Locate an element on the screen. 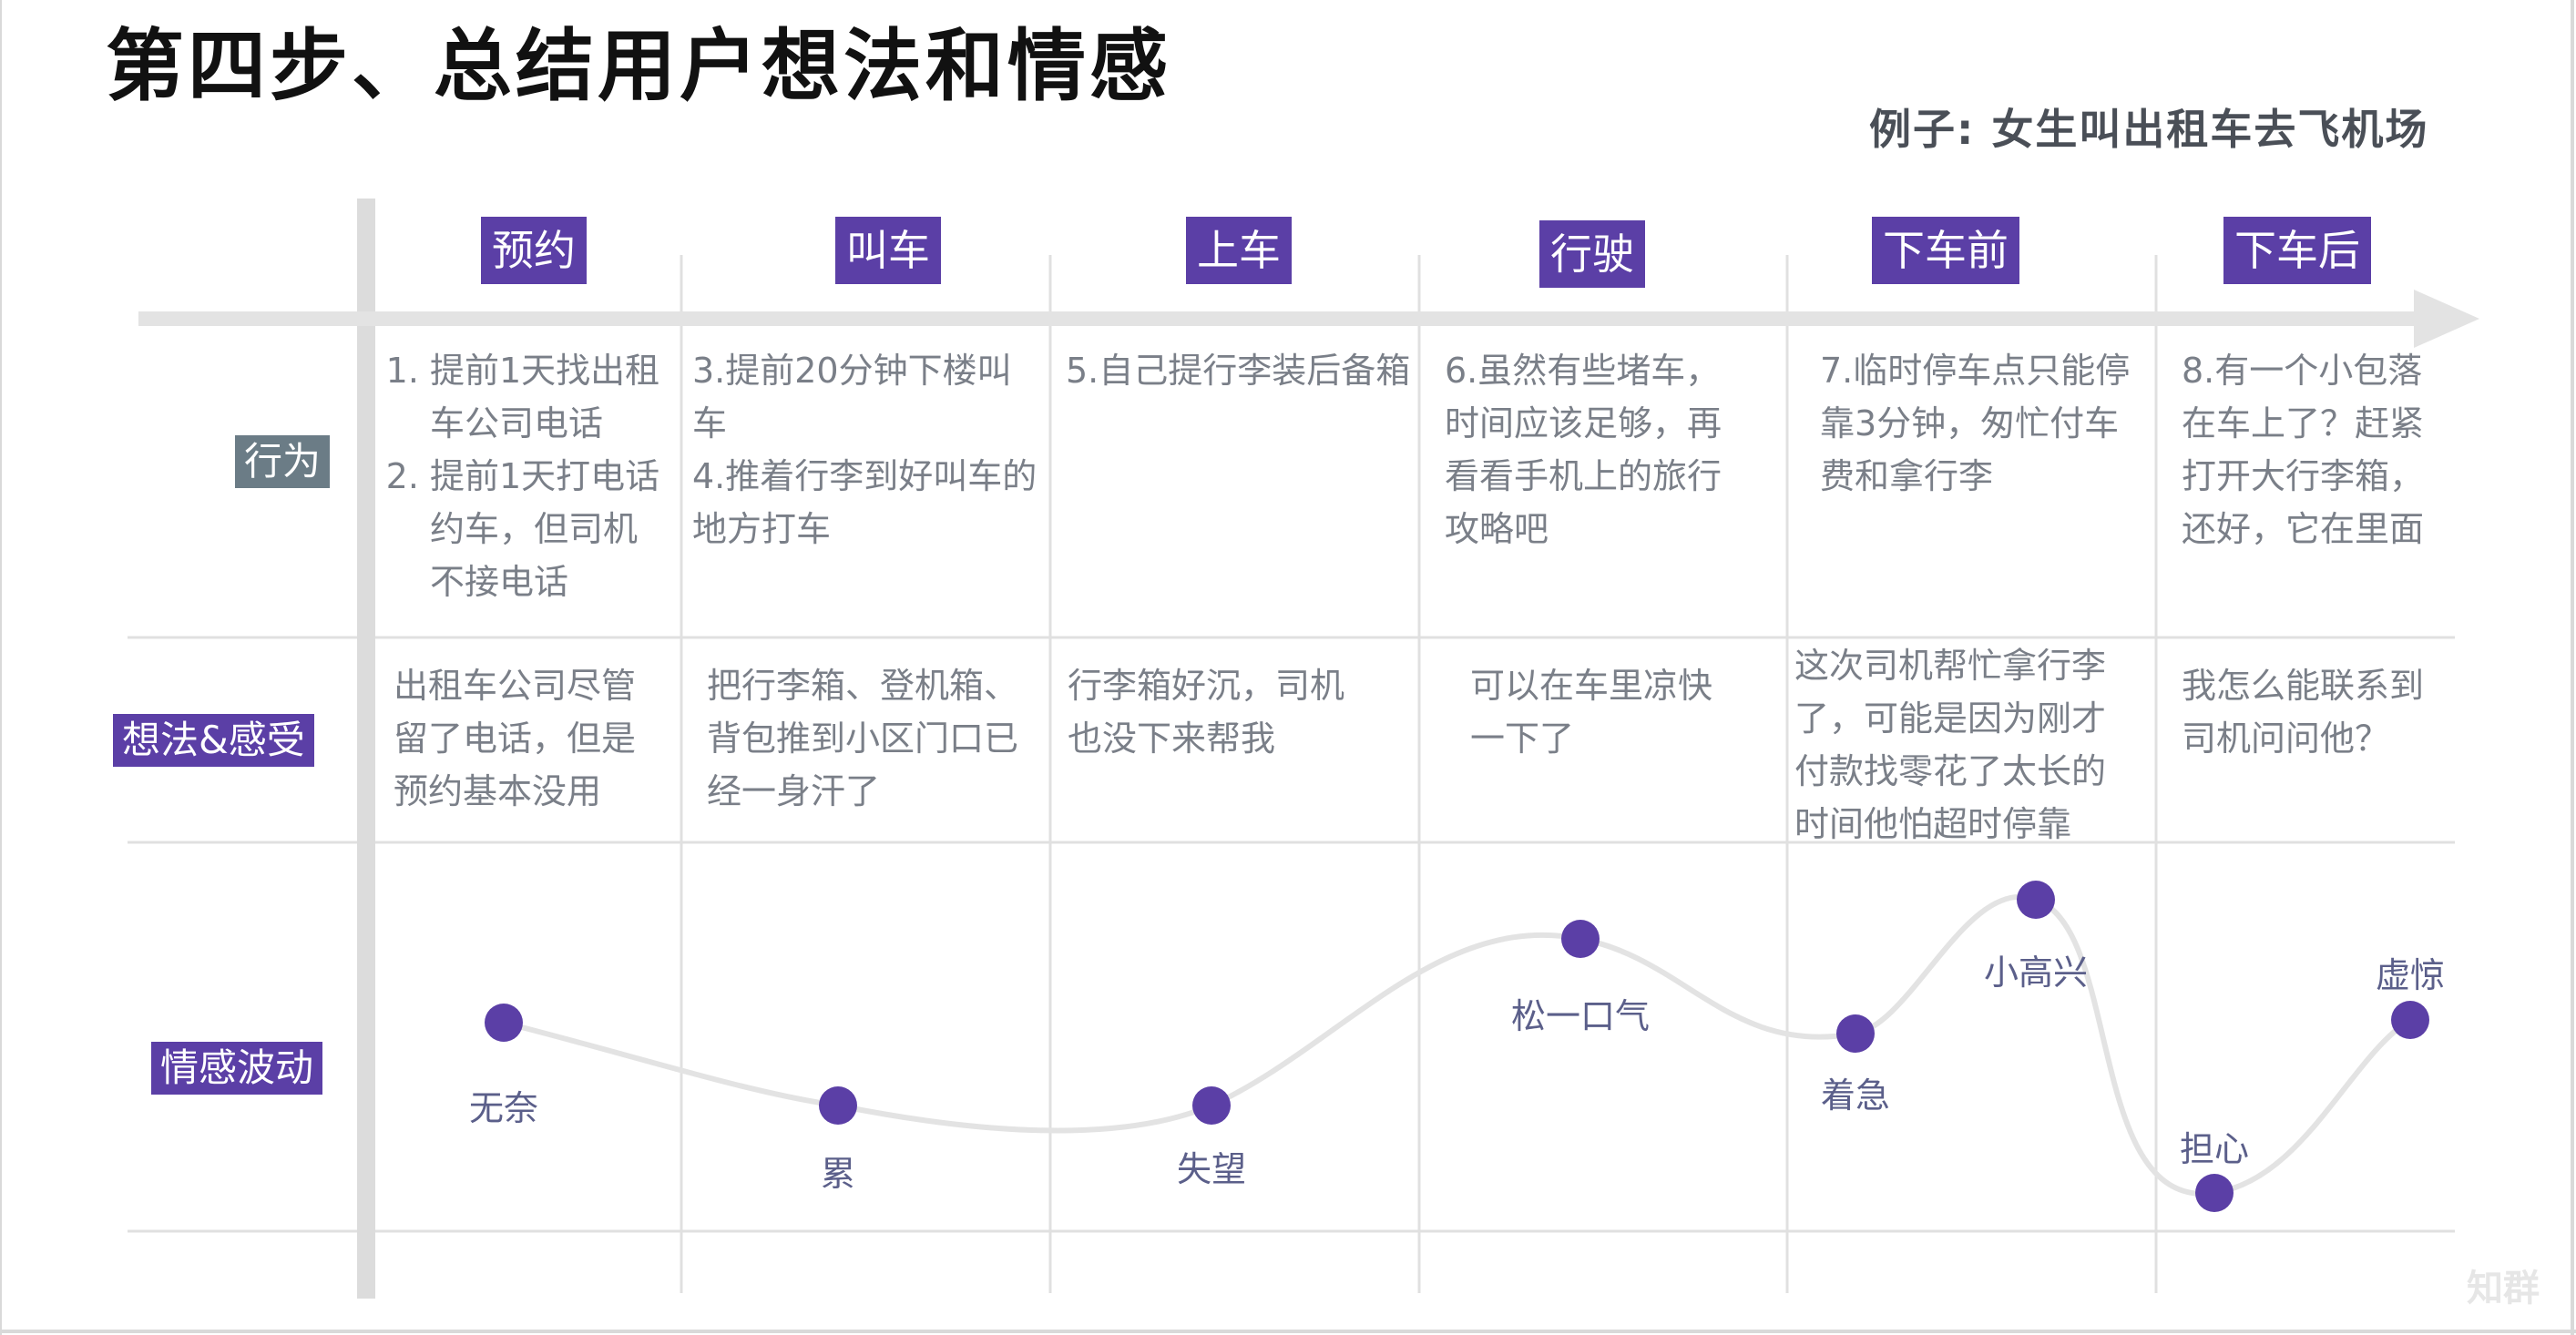 The image size is (2576, 1335). stage-header-call-car: 叫车 is located at coordinates (888, 250).